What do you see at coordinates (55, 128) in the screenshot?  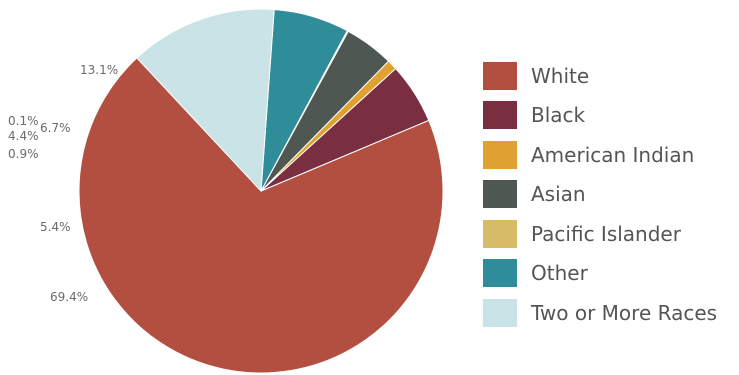 I see `slice-label-other: 6.7%` at bounding box center [55, 128].